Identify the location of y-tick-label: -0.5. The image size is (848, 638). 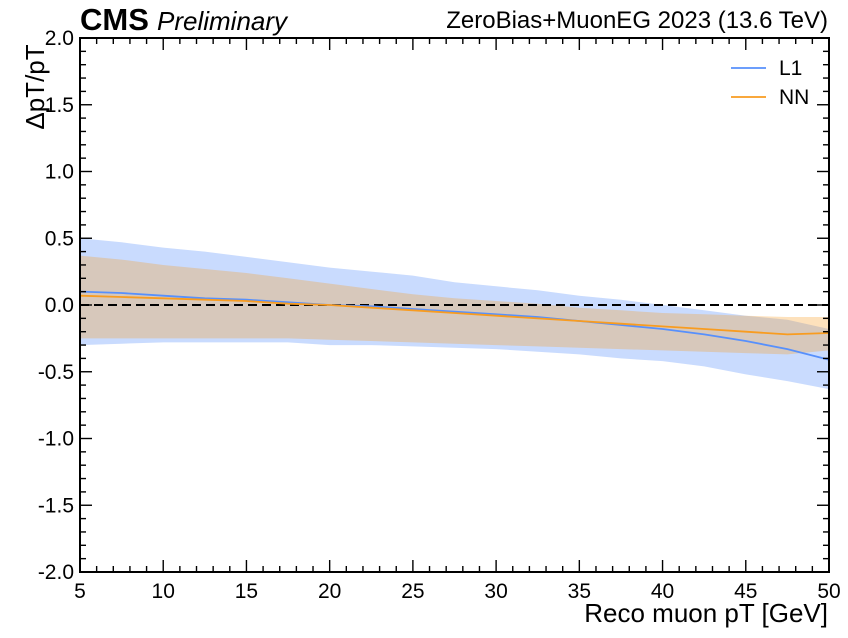
(56, 372).